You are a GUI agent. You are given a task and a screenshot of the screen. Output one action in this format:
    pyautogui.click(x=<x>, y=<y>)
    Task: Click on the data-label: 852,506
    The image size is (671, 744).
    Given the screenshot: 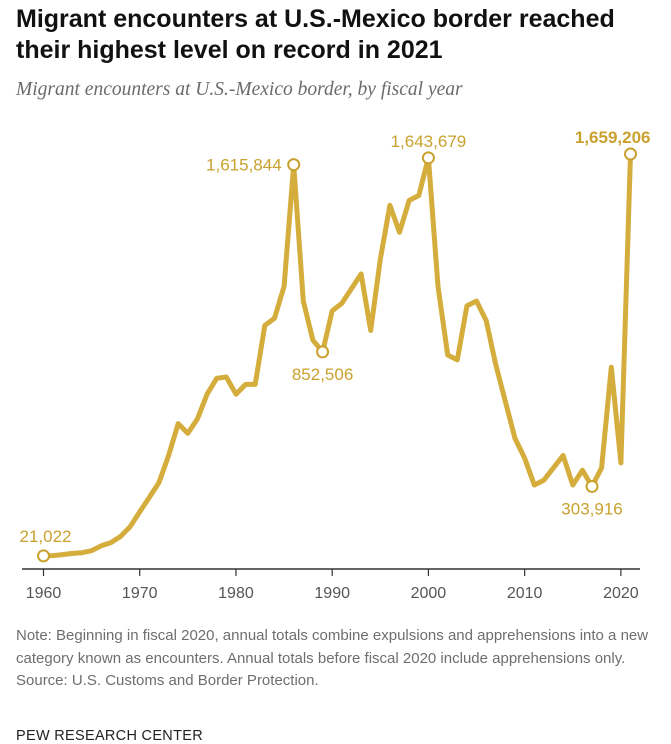 What is the action you would take?
    pyautogui.click(x=322, y=374)
    